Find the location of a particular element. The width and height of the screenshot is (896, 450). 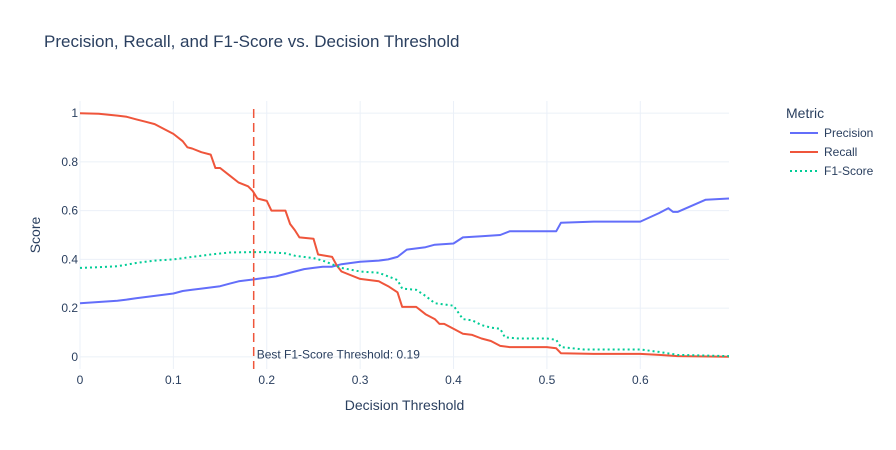

y-tick-label: 1 is located at coordinates (74, 113).